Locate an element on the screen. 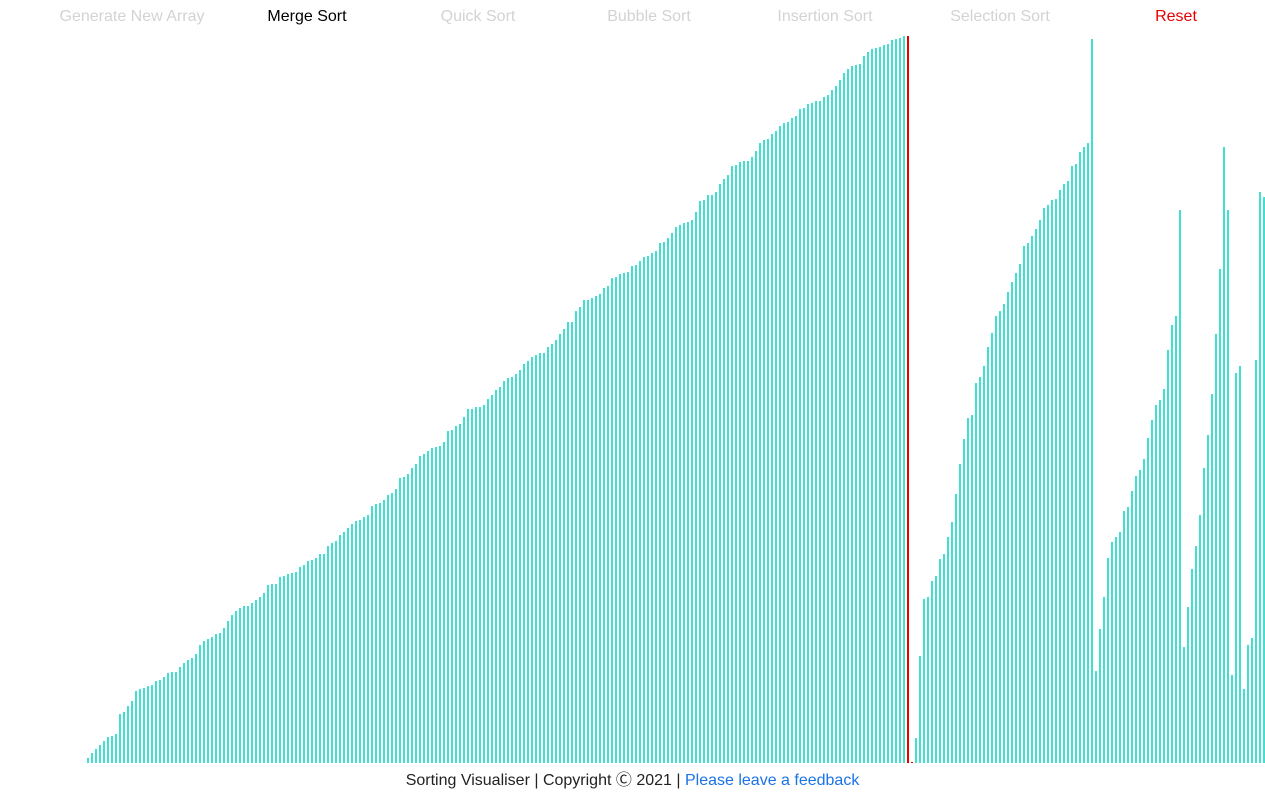  quick-sort-button: Quick Sort is located at coordinates (478, 16).